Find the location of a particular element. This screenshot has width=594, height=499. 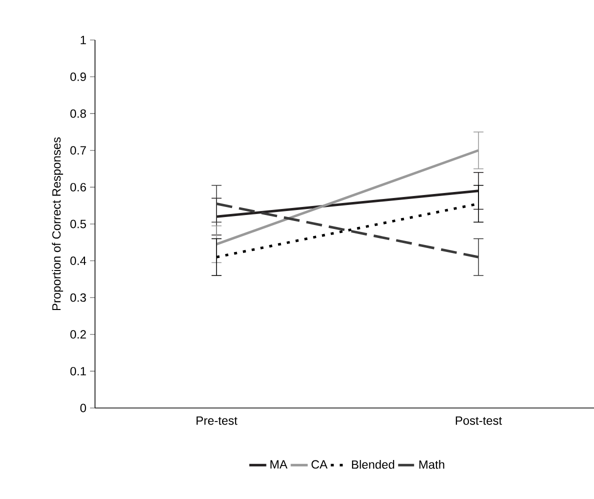

y-tick-label: 0 is located at coordinates (83, 408).